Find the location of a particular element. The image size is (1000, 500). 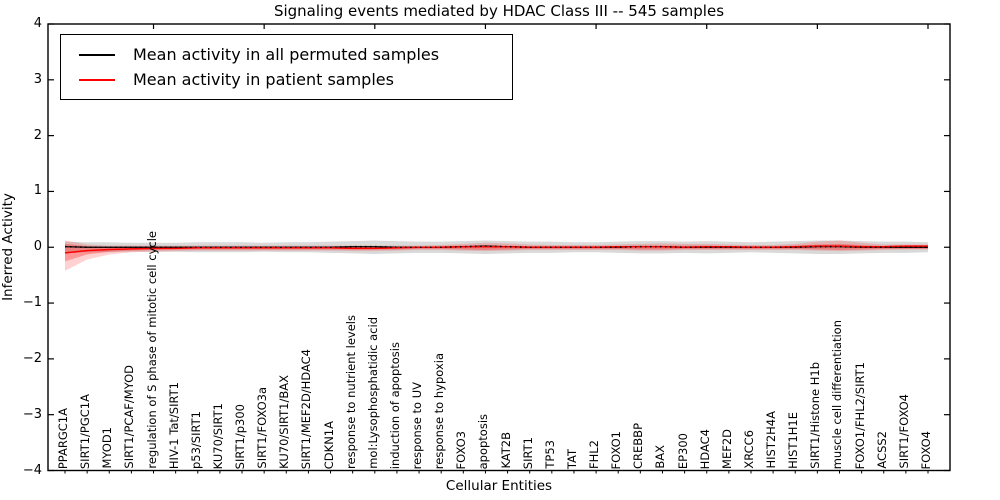

x-tick-label: SIRT1 is located at coordinates (527, 452).